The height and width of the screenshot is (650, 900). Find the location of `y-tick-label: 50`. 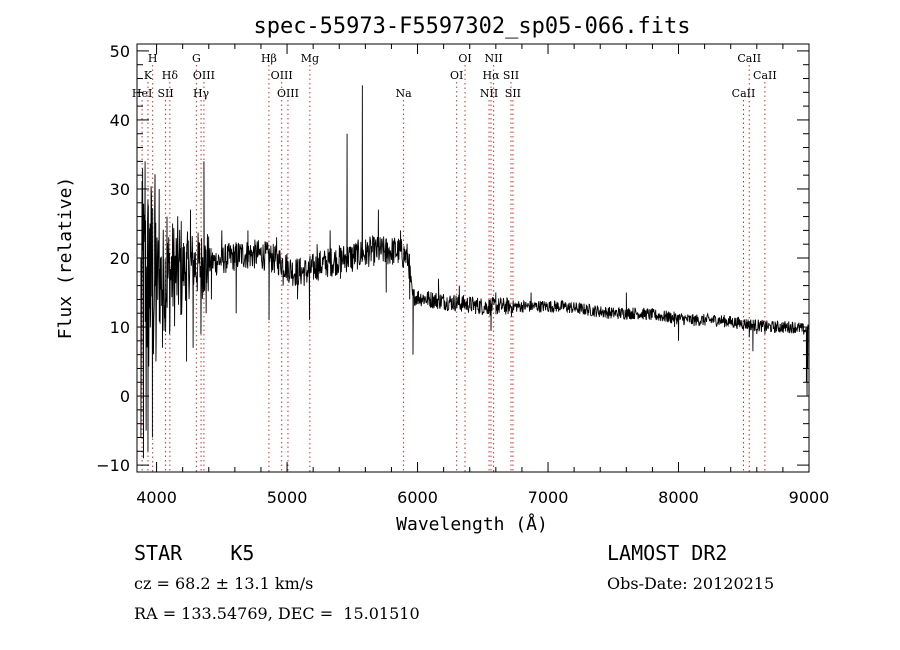

y-tick-label: 50 is located at coordinates (120, 51).